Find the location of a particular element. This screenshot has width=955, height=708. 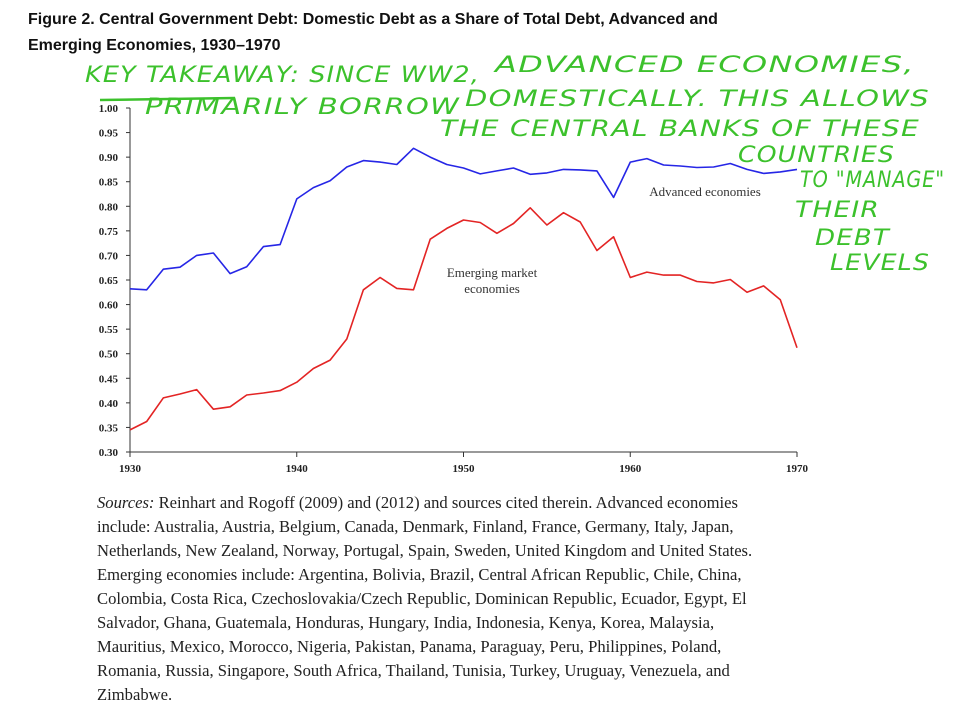

y-tick-label: 0.30 is located at coordinates (109, 453).